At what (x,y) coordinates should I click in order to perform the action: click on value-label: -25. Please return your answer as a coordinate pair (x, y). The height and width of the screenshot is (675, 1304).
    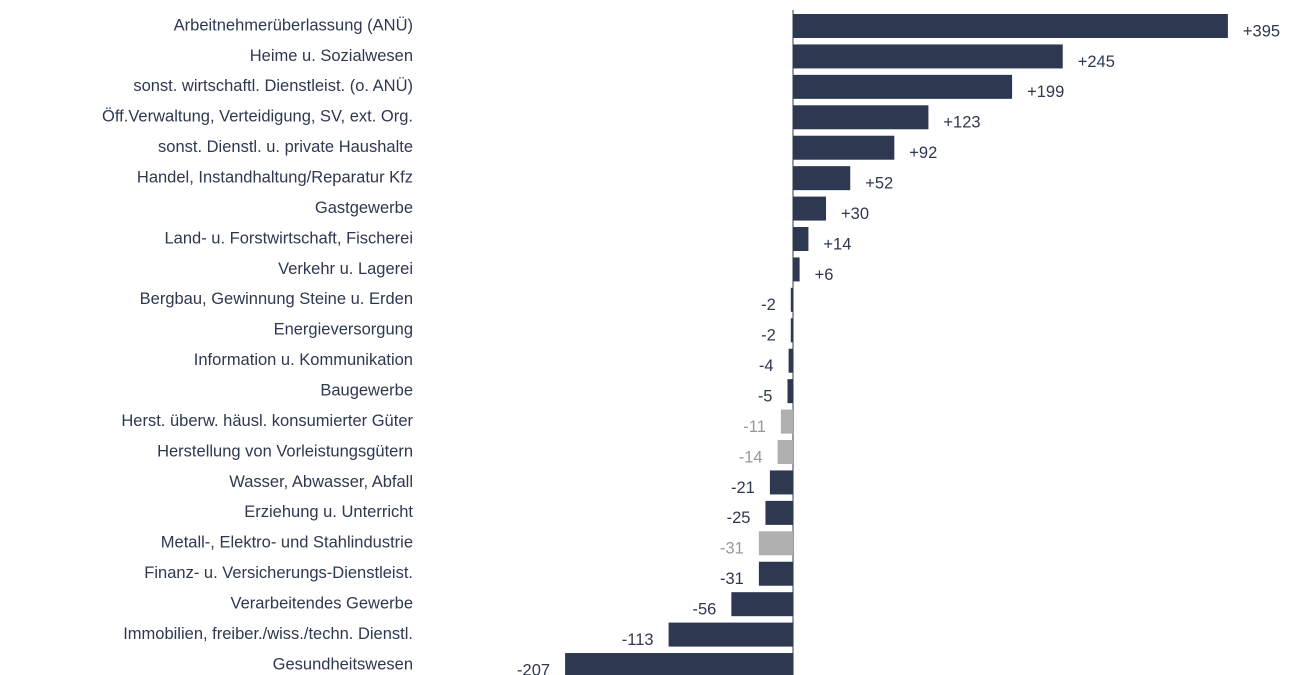
    Looking at the image, I should click on (739, 518).